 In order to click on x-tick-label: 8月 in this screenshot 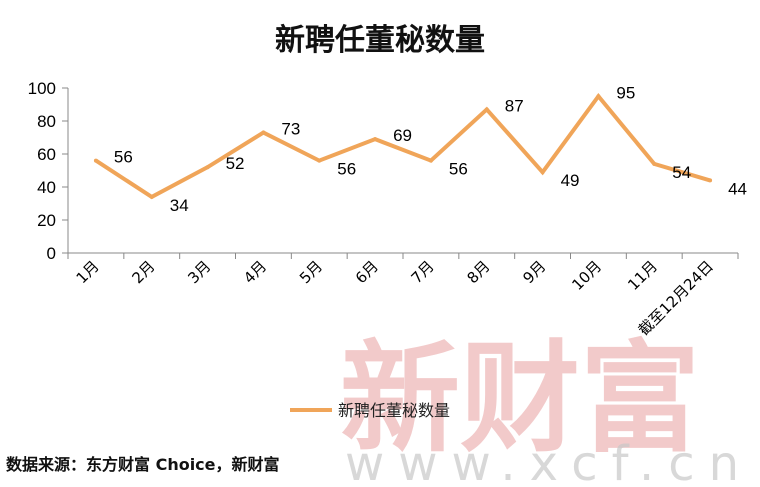, I will do `click(478, 272)`.